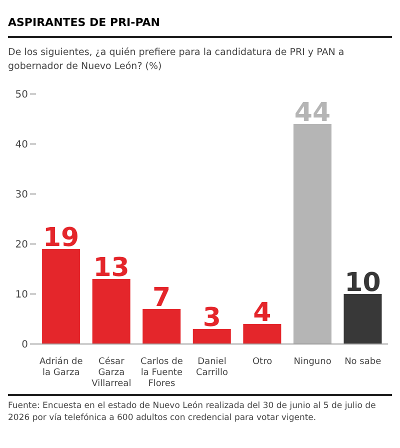 The image size is (400, 448). What do you see at coordinates (212, 367) in the screenshot?
I see `x-tick-label: Daniel Carrillo` at bounding box center [212, 367].